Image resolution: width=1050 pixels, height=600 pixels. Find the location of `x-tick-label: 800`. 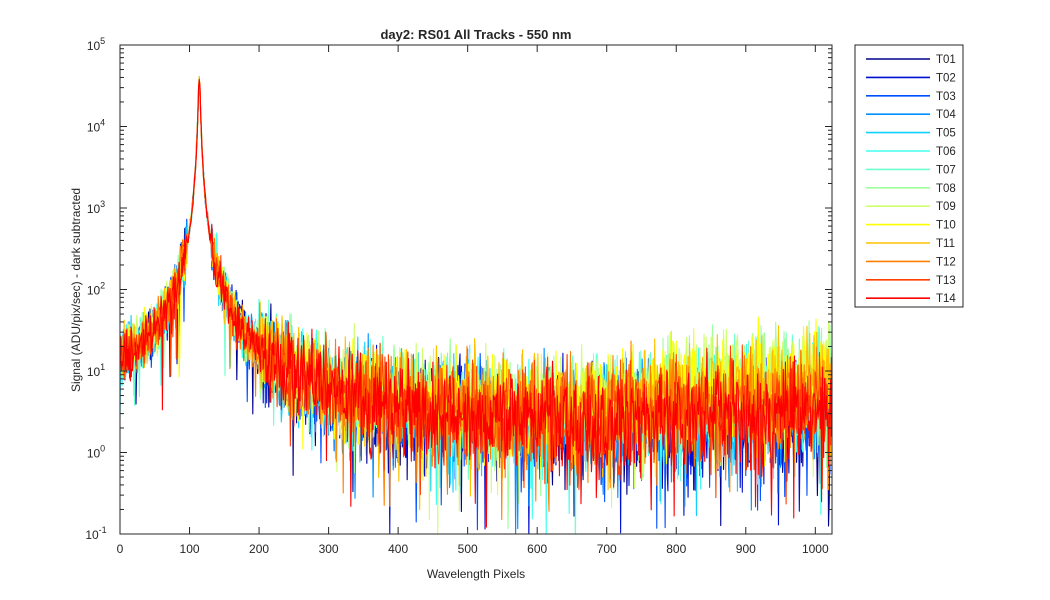

x-tick-label: 800 is located at coordinates (676, 549).